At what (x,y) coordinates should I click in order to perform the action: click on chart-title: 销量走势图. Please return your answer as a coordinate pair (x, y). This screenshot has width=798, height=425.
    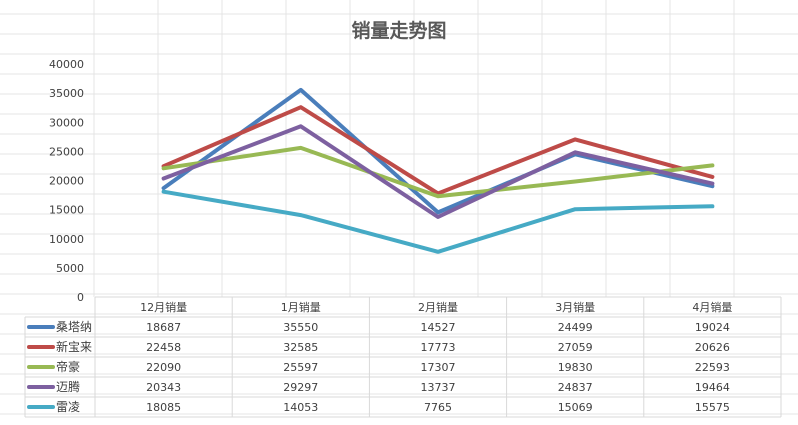
    Looking at the image, I should click on (398, 30).